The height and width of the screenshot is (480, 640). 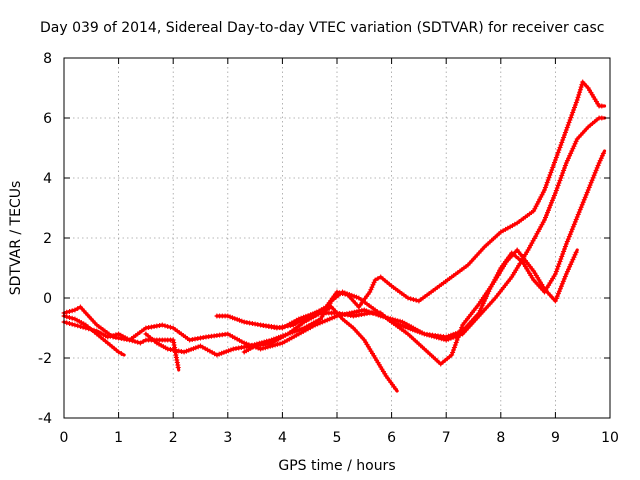 I want to click on x-tick-label: 4, so click(x=282, y=438).